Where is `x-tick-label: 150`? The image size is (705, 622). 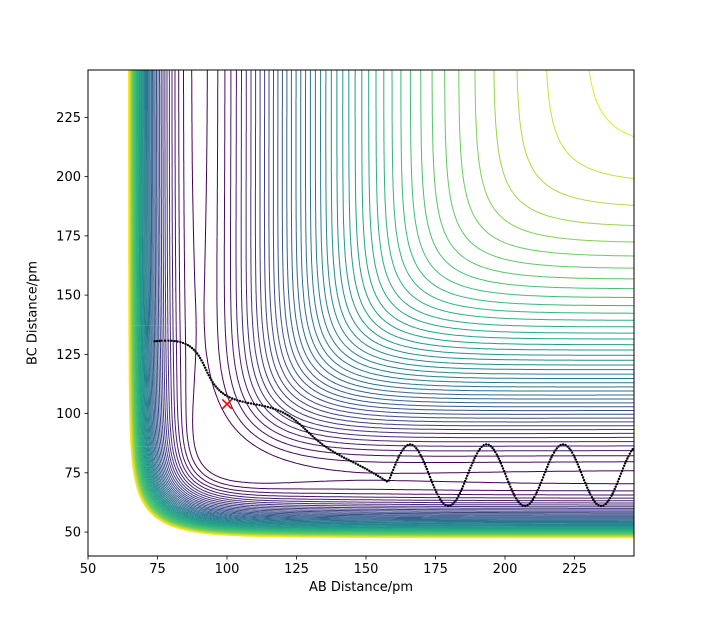
x-tick-label: 150 is located at coordinates (366, 569).